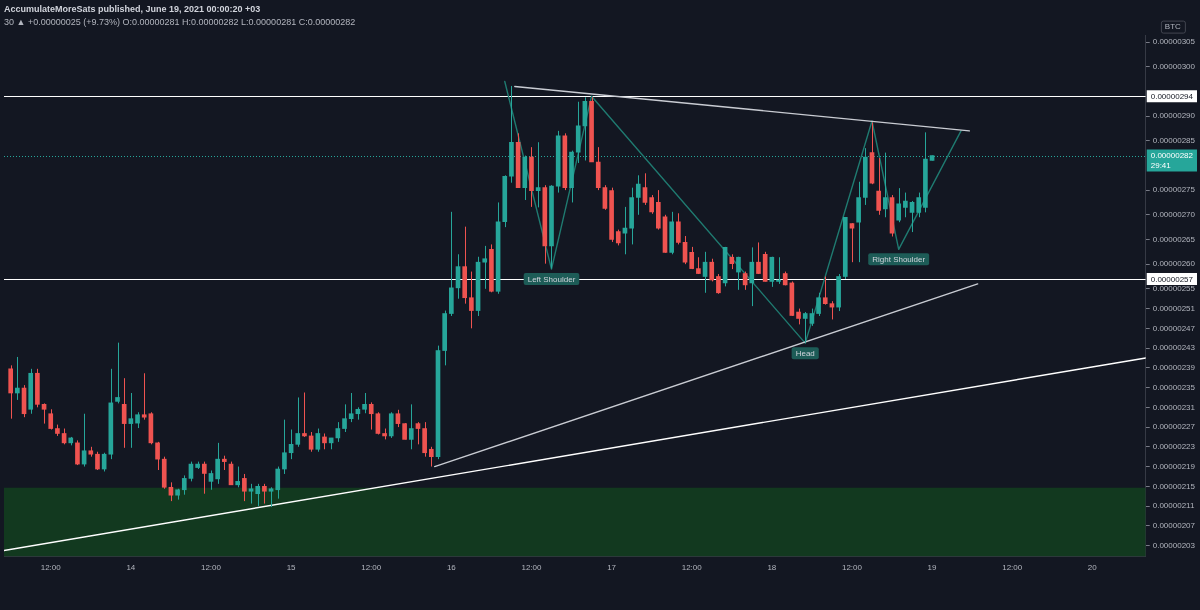 The height and width of the screenshot is (610, 1200). Describe the element at coordinates (1174, 348) in the screenshot. I see `y-tick-label: 0.00000243` at that location.